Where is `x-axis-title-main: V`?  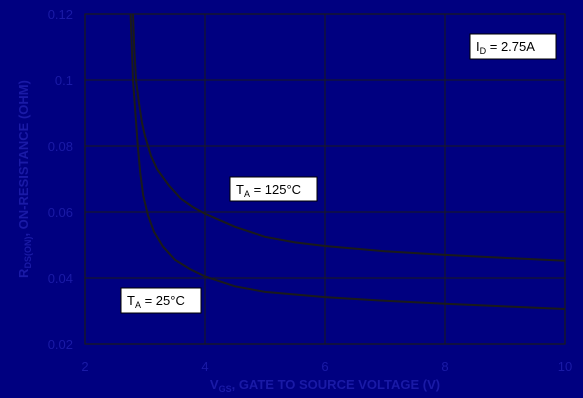
x-axis-title-main: V is located at coordinates (214, 384).